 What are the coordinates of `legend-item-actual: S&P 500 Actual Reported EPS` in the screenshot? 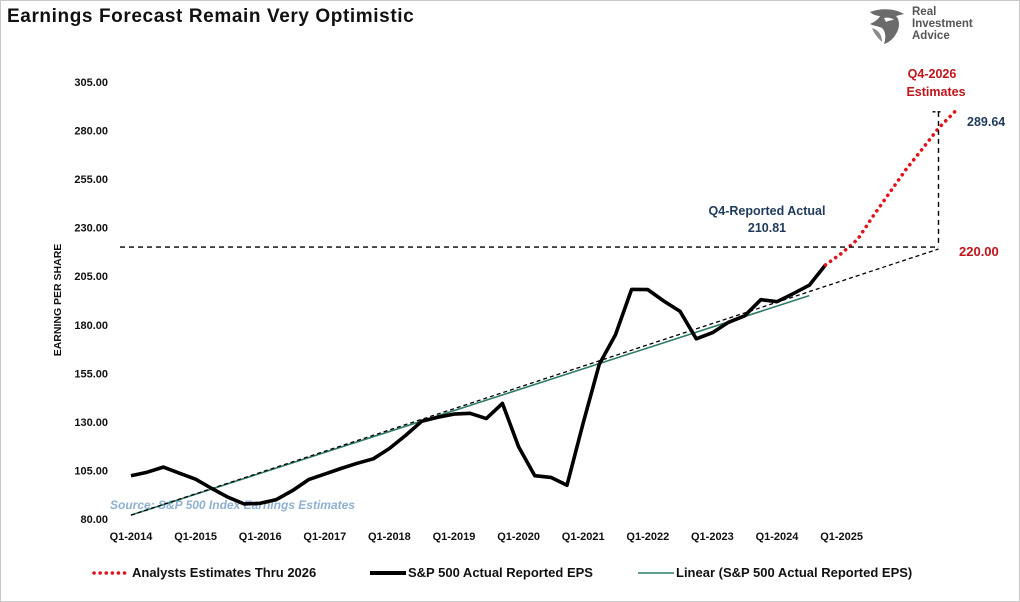 It's located at (480, 572).